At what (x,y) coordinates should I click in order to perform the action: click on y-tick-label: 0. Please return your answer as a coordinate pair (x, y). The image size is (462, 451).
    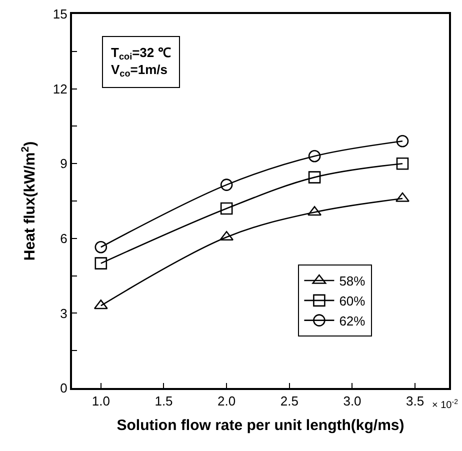
    Looking at the image, I should click on (64, 388).